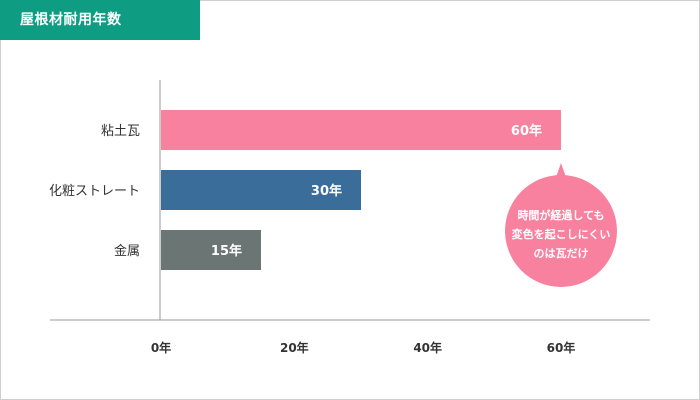  Describe the element at coordinates (326, 191) in the screenshot. I see `value-label-2: 30年` at that location.